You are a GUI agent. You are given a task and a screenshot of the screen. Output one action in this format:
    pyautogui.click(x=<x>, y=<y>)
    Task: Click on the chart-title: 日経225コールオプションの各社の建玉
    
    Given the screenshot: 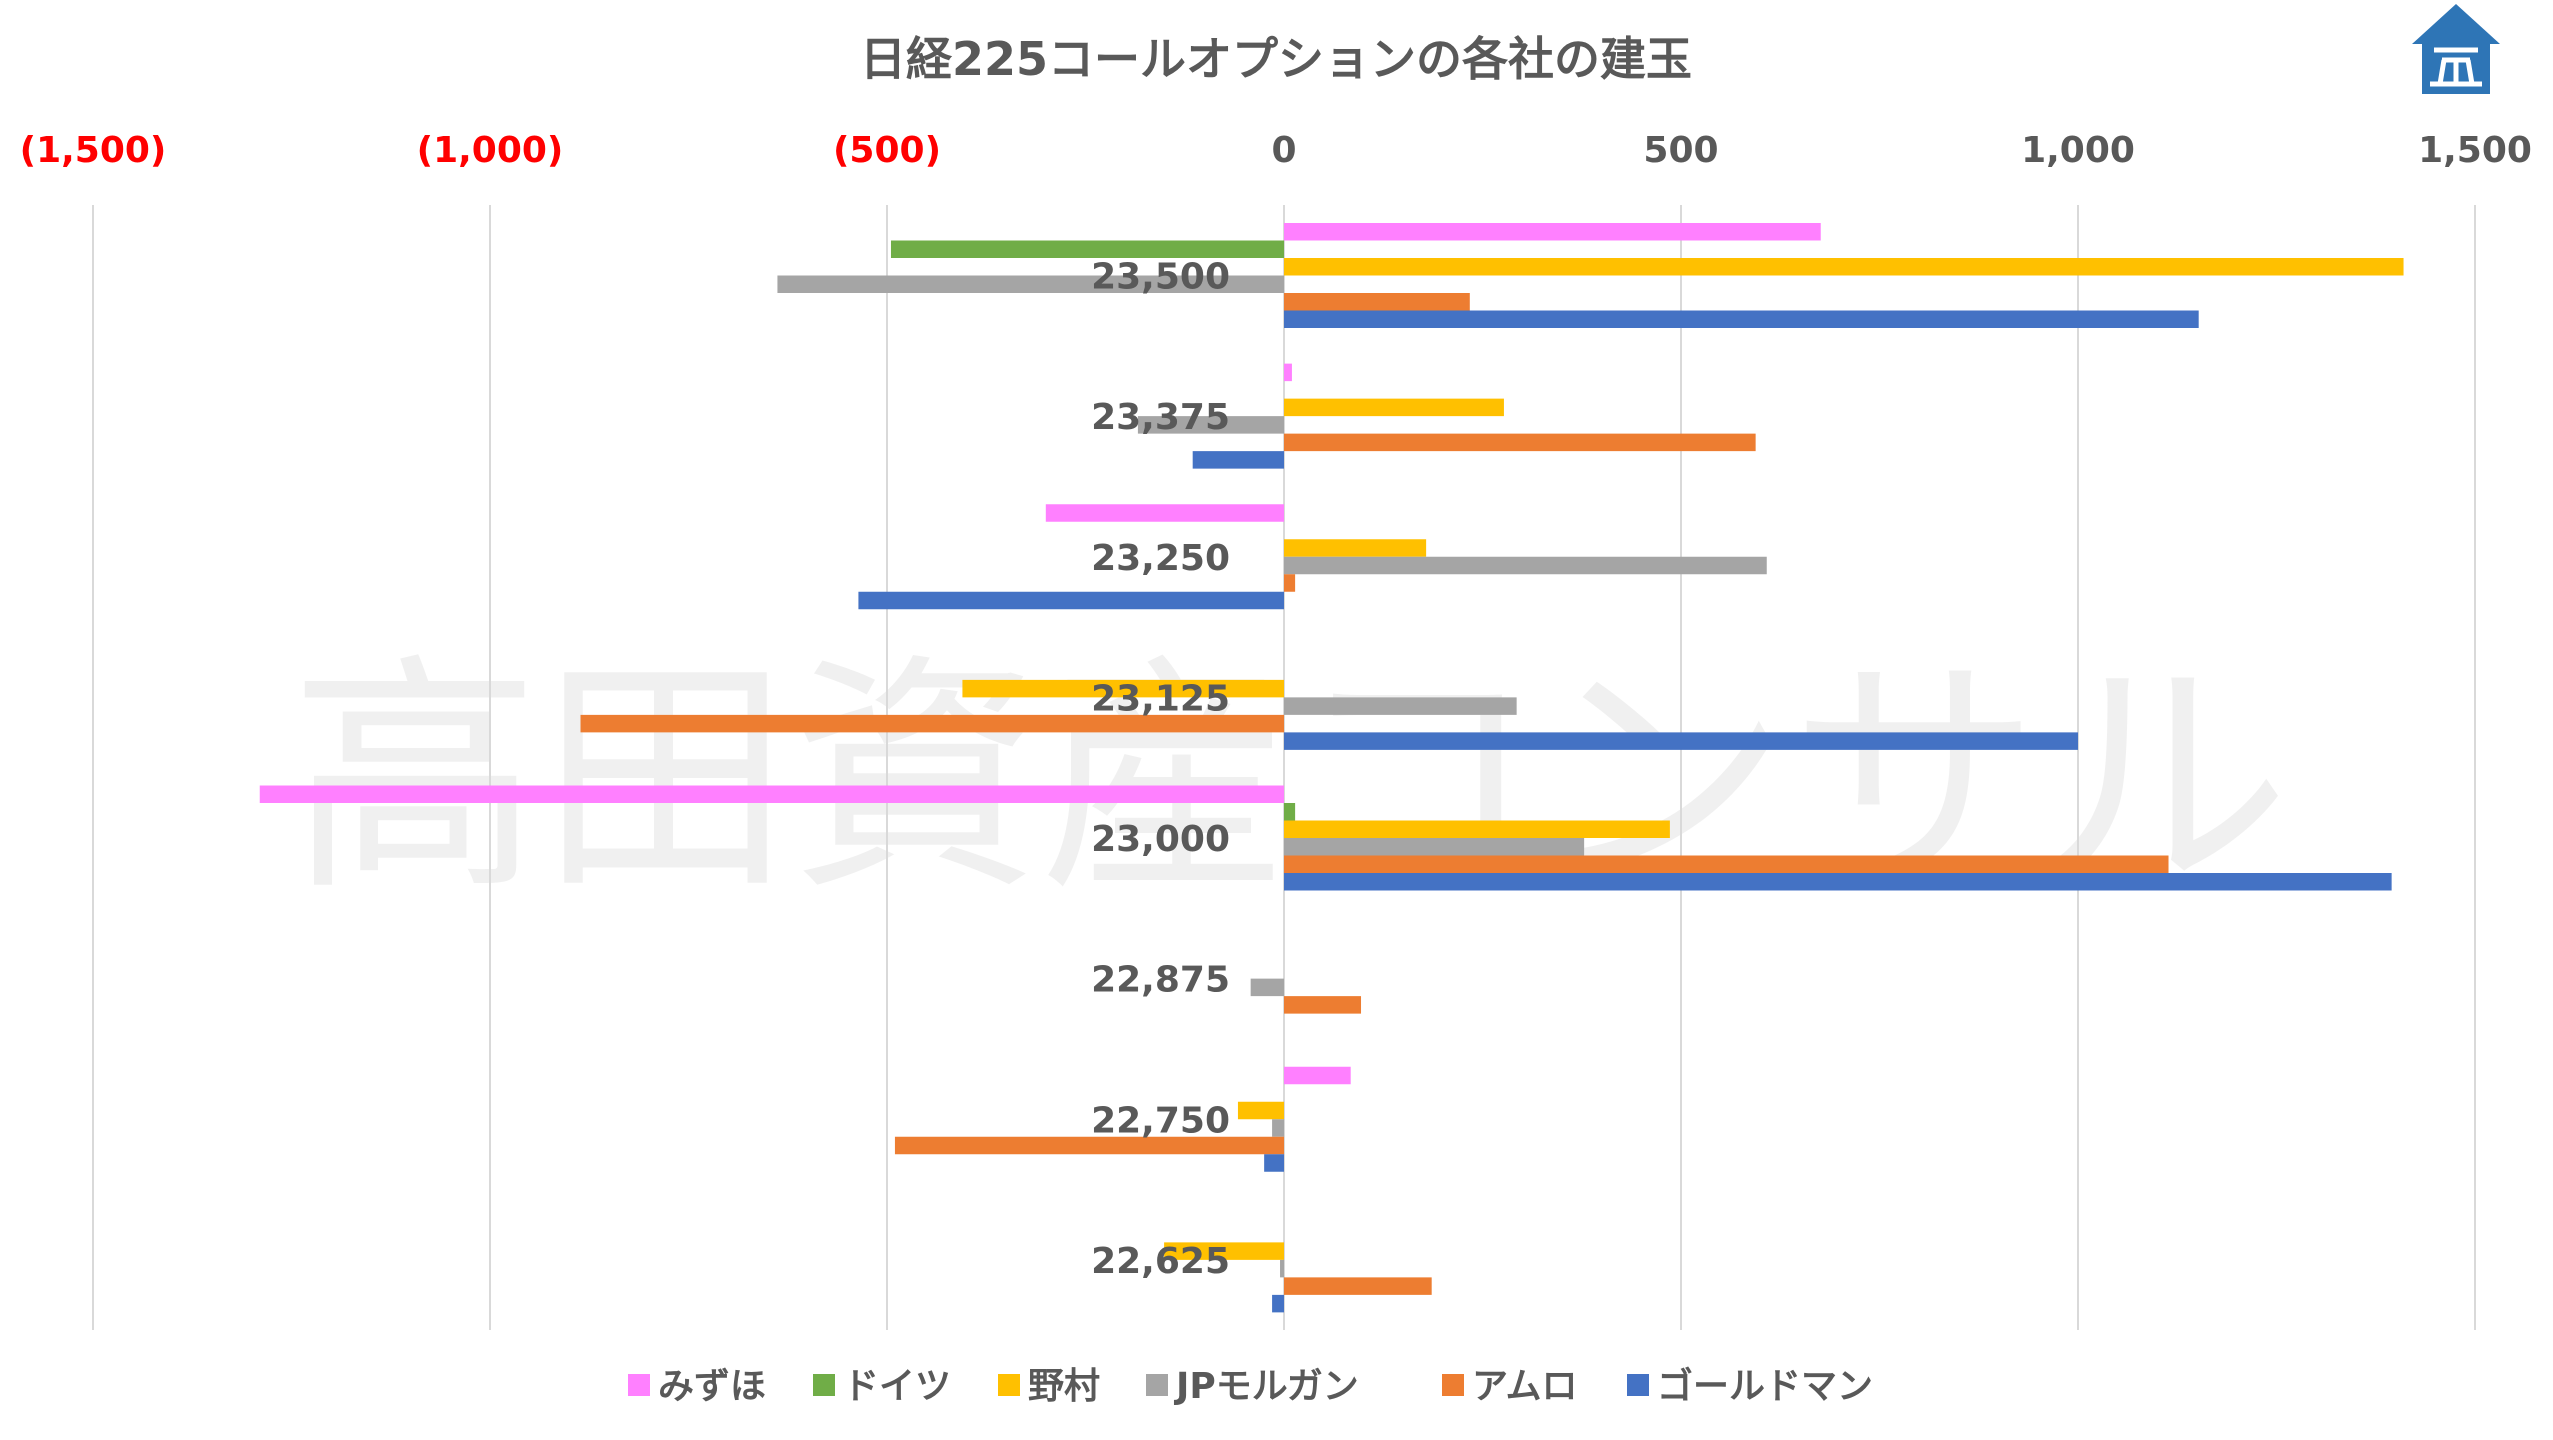 What is the action you would take?
    pyautogui.click(x=1276, y=59)
    